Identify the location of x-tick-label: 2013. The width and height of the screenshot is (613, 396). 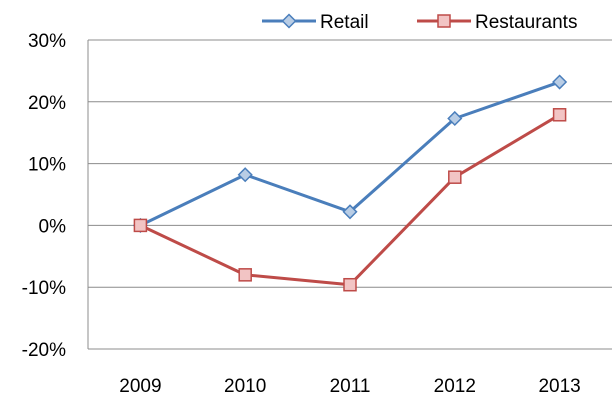
(559, 386).